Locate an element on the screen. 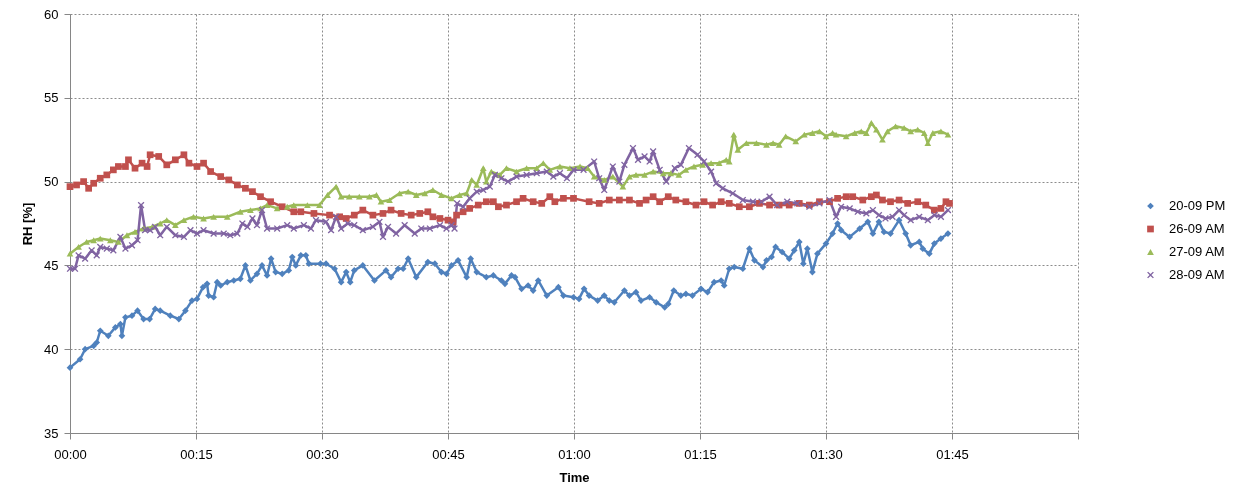 Image resolution: width=1259 pixels, height=495 pixels. x-tick-label: 00:45 is located at coordinates (448, 454).